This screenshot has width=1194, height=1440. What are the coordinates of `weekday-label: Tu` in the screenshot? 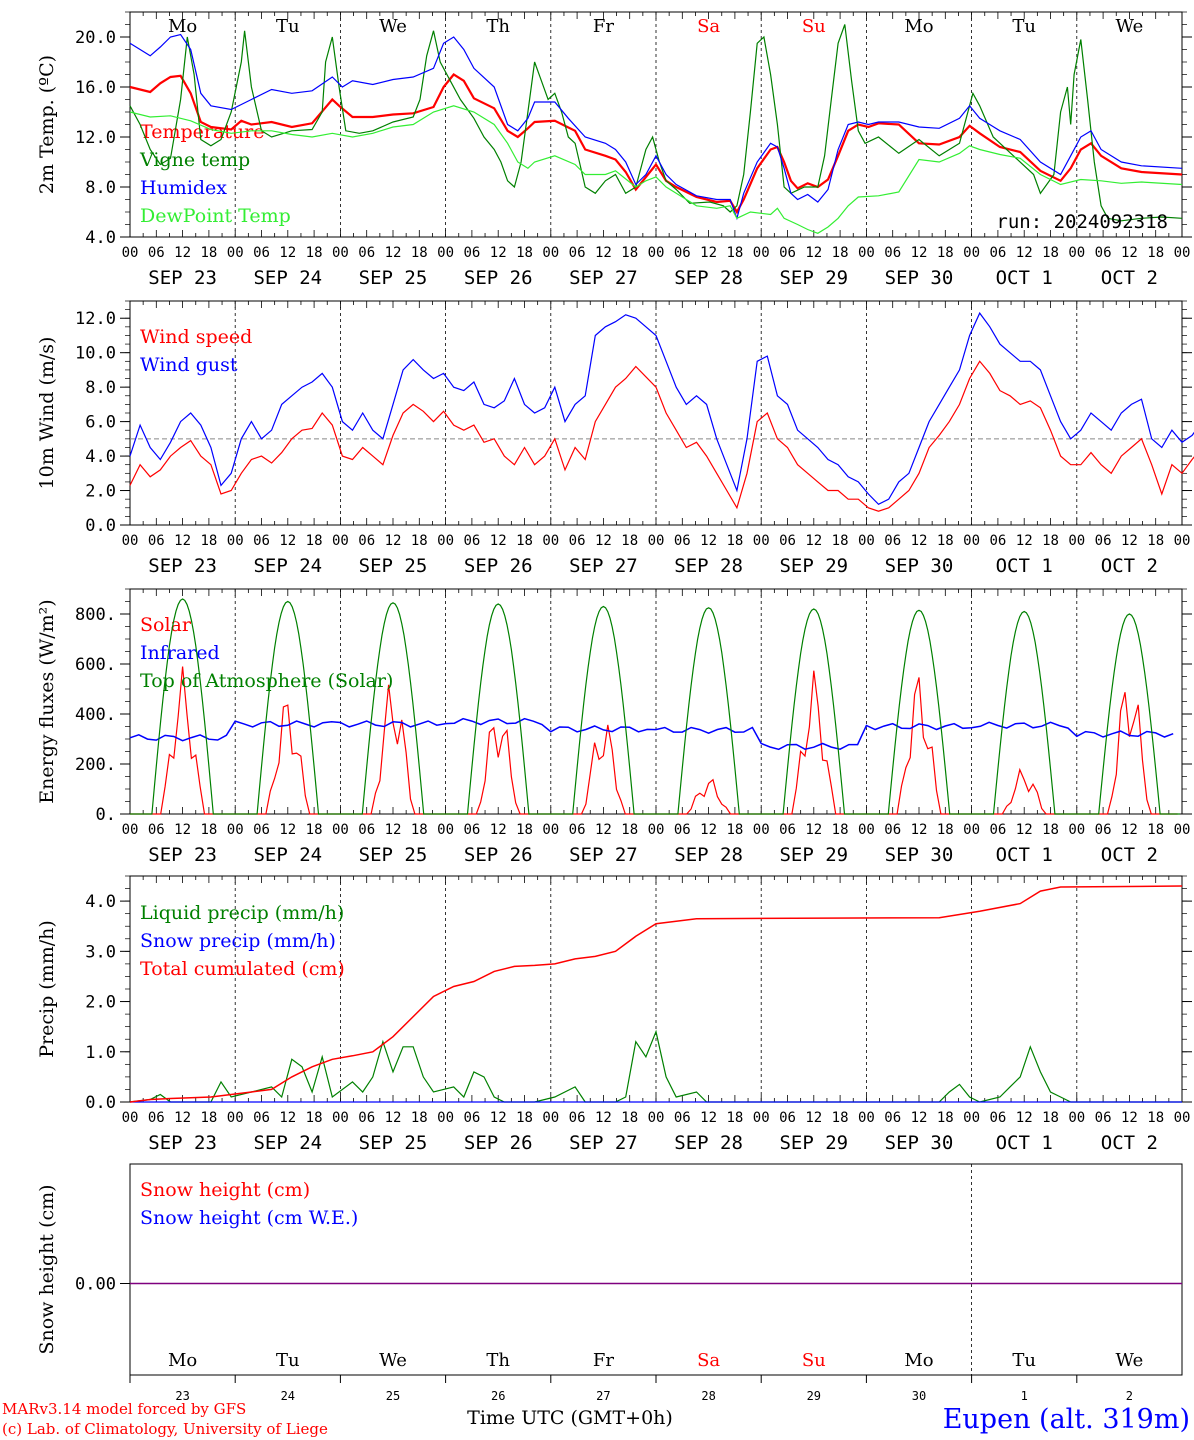 It's located at (288, 1360).